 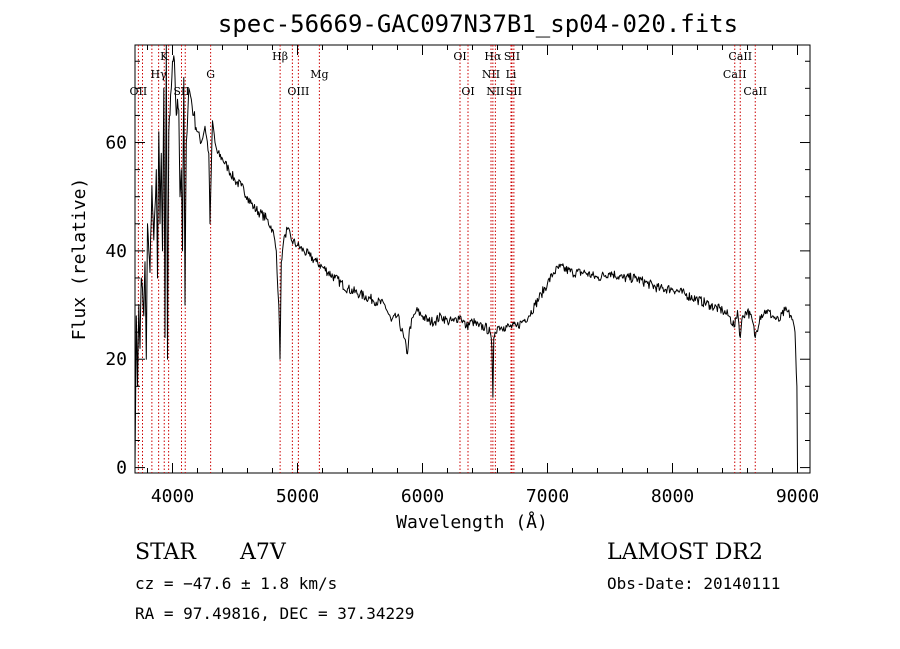 I want to click on y-tick-label: 40, so click(x=116, y=251).